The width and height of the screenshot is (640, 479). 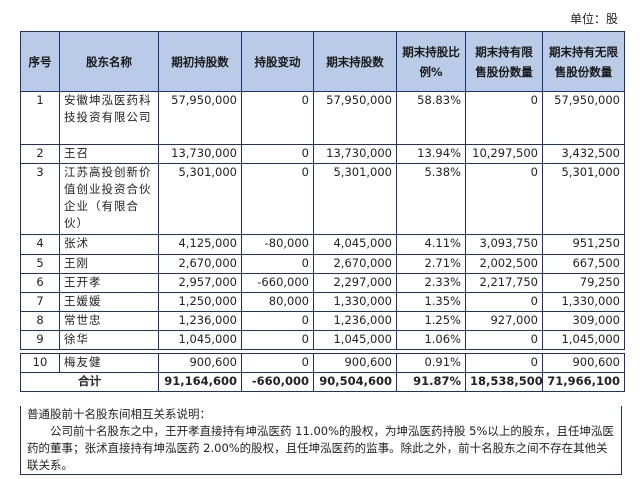 I want to click on row-restricted: 10,297,500, so click(x=504, y=154).